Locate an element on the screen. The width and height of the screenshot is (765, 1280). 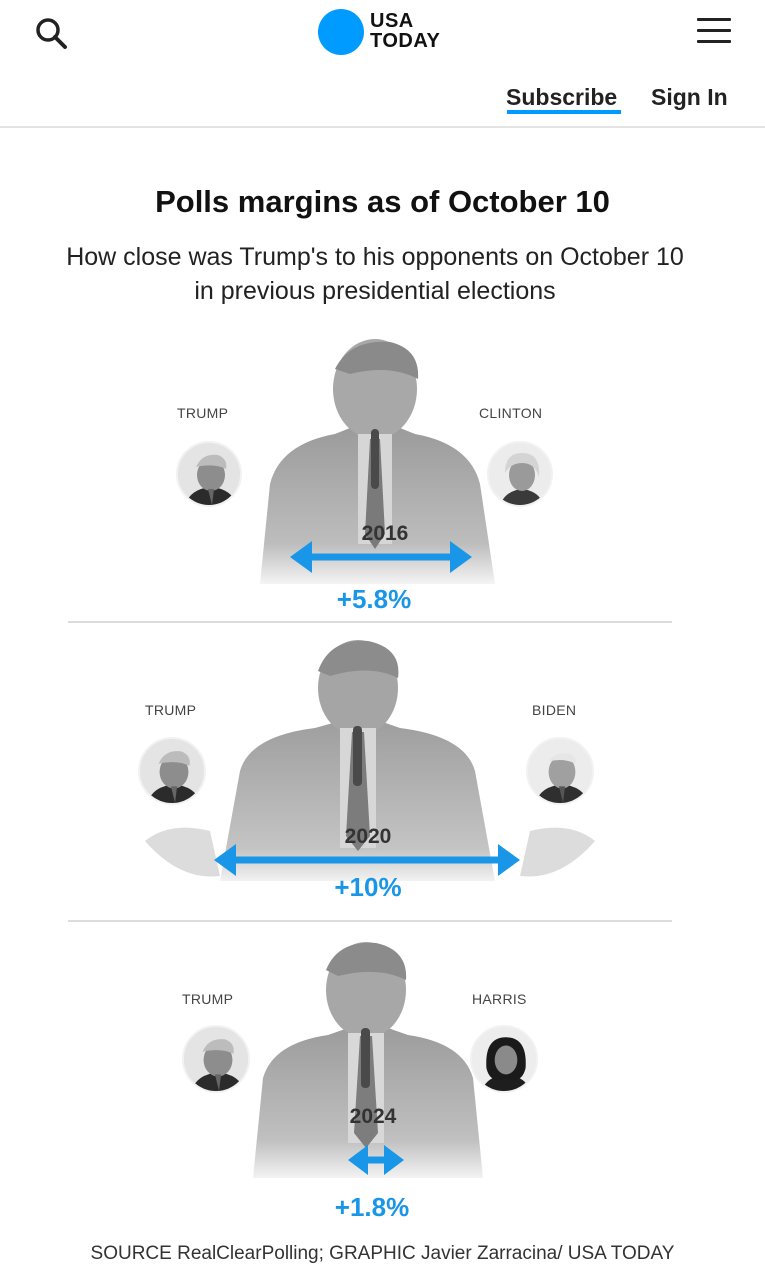
subscribe-underline is located at coordinates (564, 112).